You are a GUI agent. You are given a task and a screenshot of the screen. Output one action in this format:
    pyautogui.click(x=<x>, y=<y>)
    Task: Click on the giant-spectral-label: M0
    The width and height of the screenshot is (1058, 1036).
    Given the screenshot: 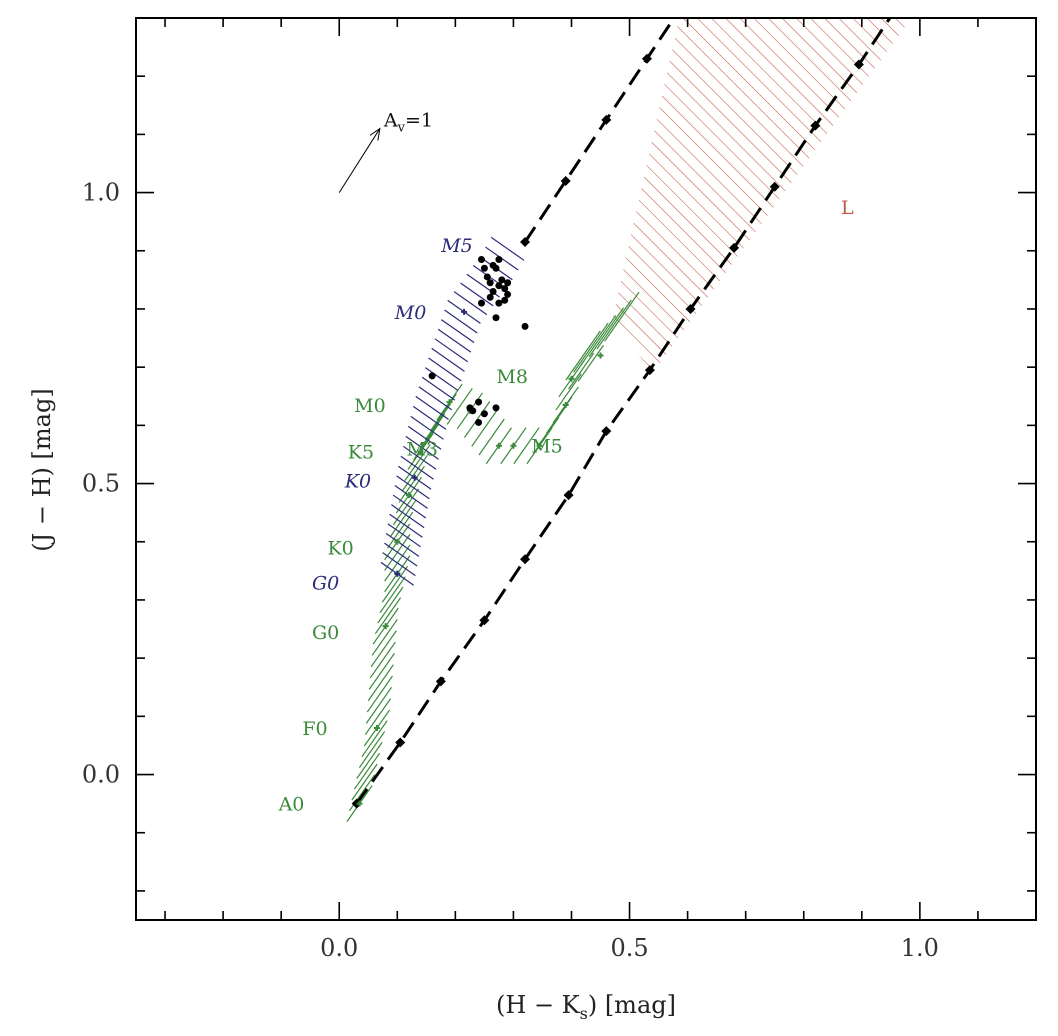 What is the action you would take?
    pyautogui.click(x=410, y=313)
    